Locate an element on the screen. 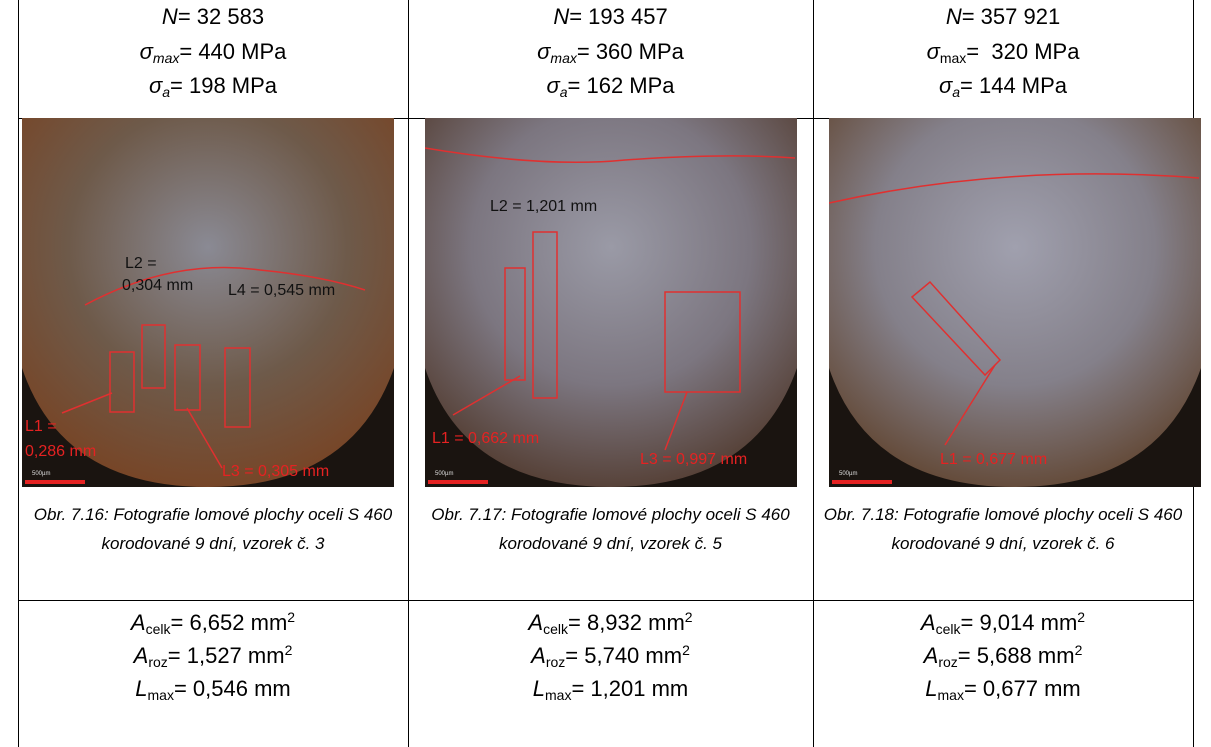 Image resolution: width=1211 pixels, height=747 pixels. formula: Acelk= 8,932 mm2 is located at coordinates (610, 623).